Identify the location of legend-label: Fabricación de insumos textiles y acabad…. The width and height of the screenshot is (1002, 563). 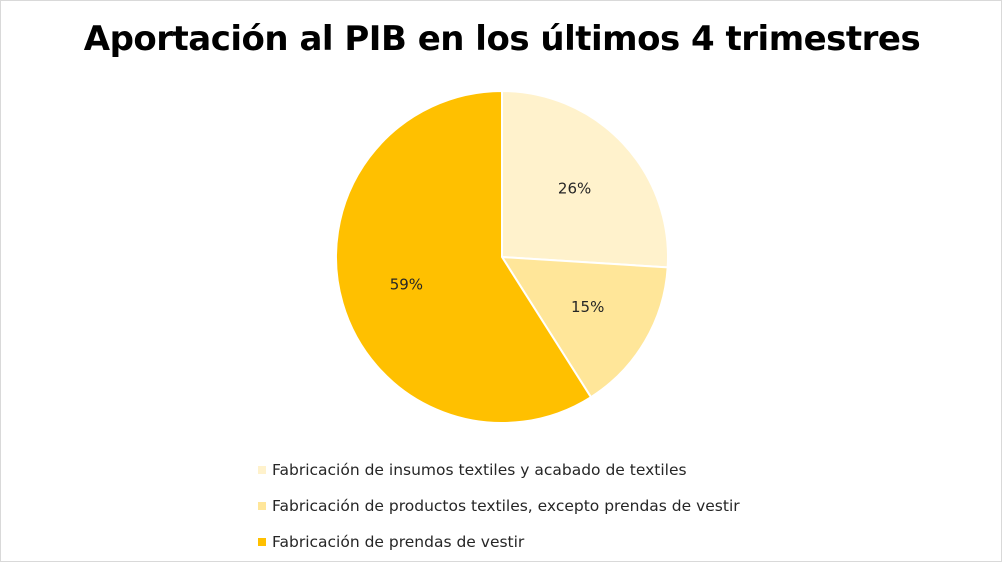
(479, 470).